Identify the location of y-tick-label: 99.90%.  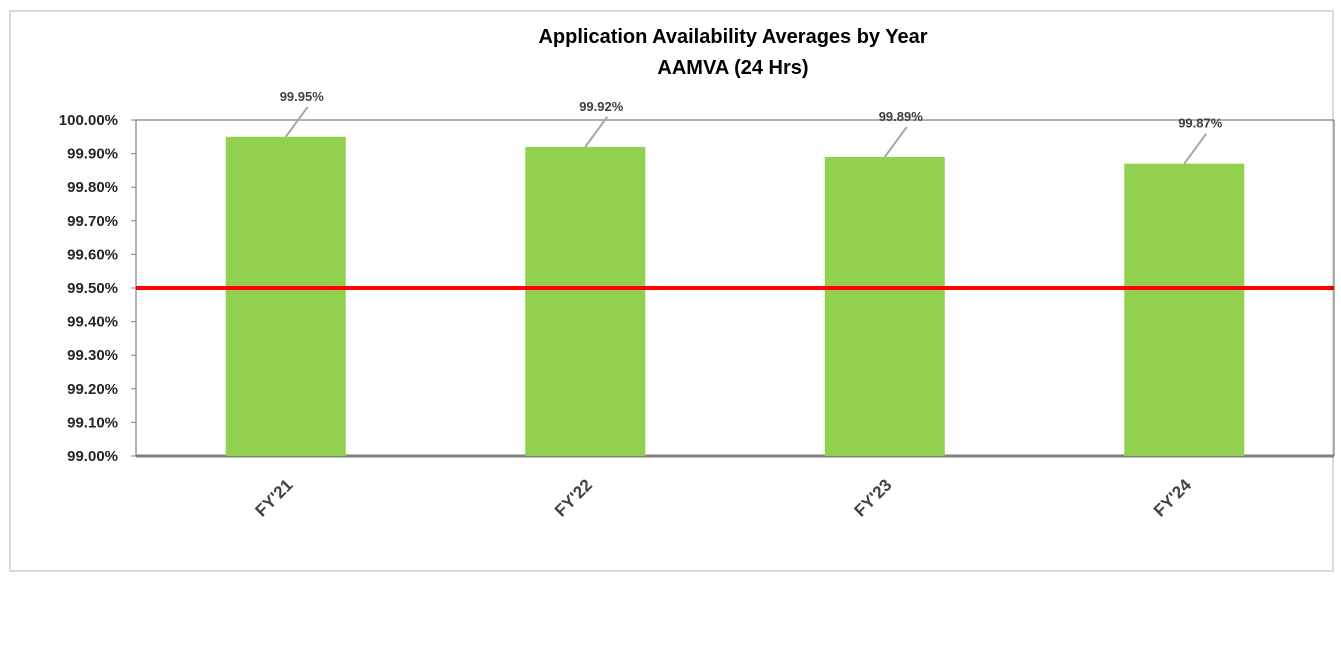
(92, 154).